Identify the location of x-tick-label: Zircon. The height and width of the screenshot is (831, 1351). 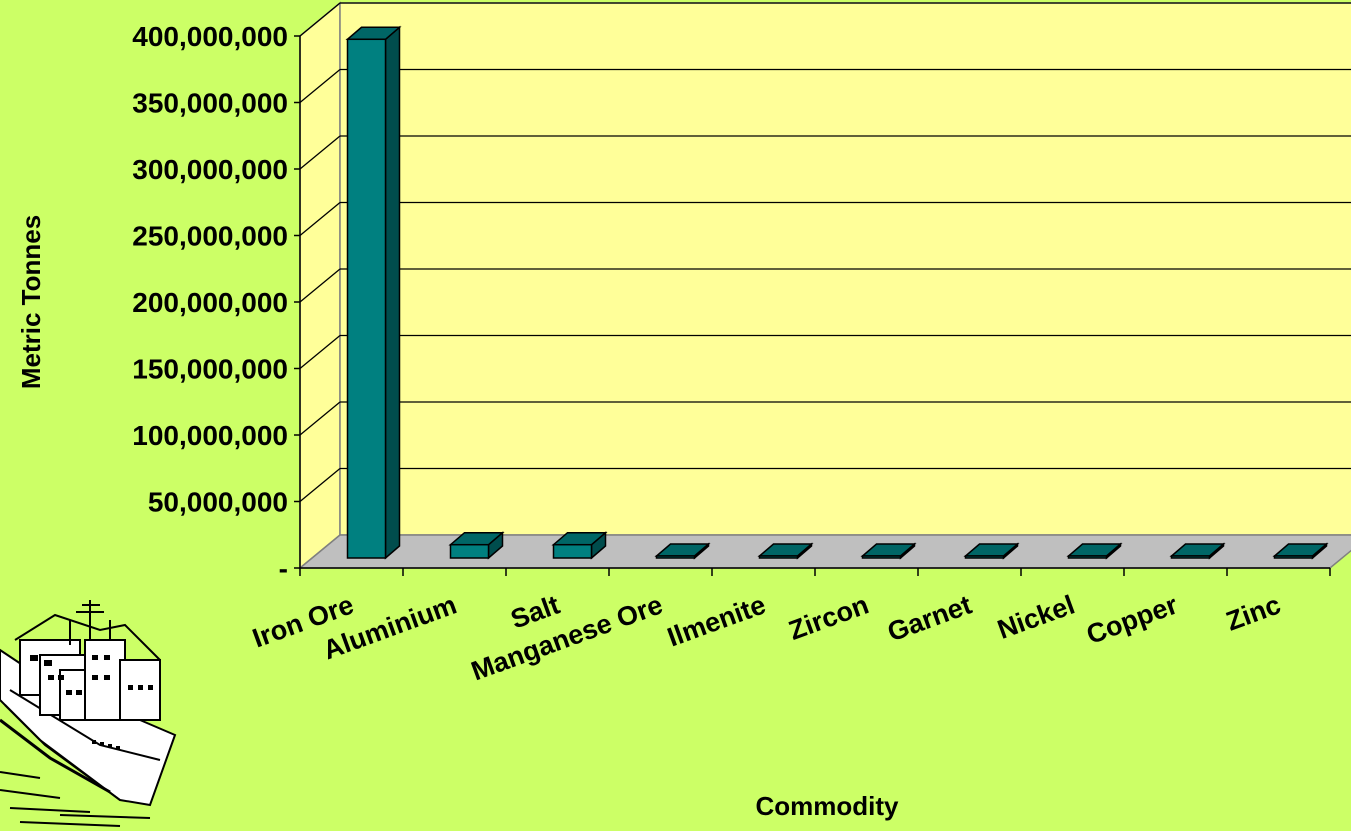
(829, 617).